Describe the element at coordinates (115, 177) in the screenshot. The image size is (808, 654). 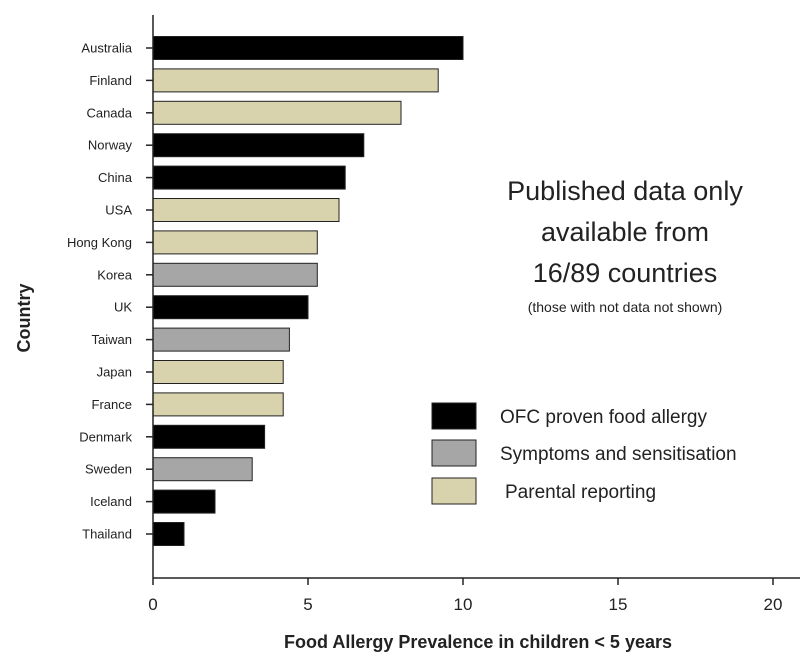
I see `category-label-china: China` at that location.